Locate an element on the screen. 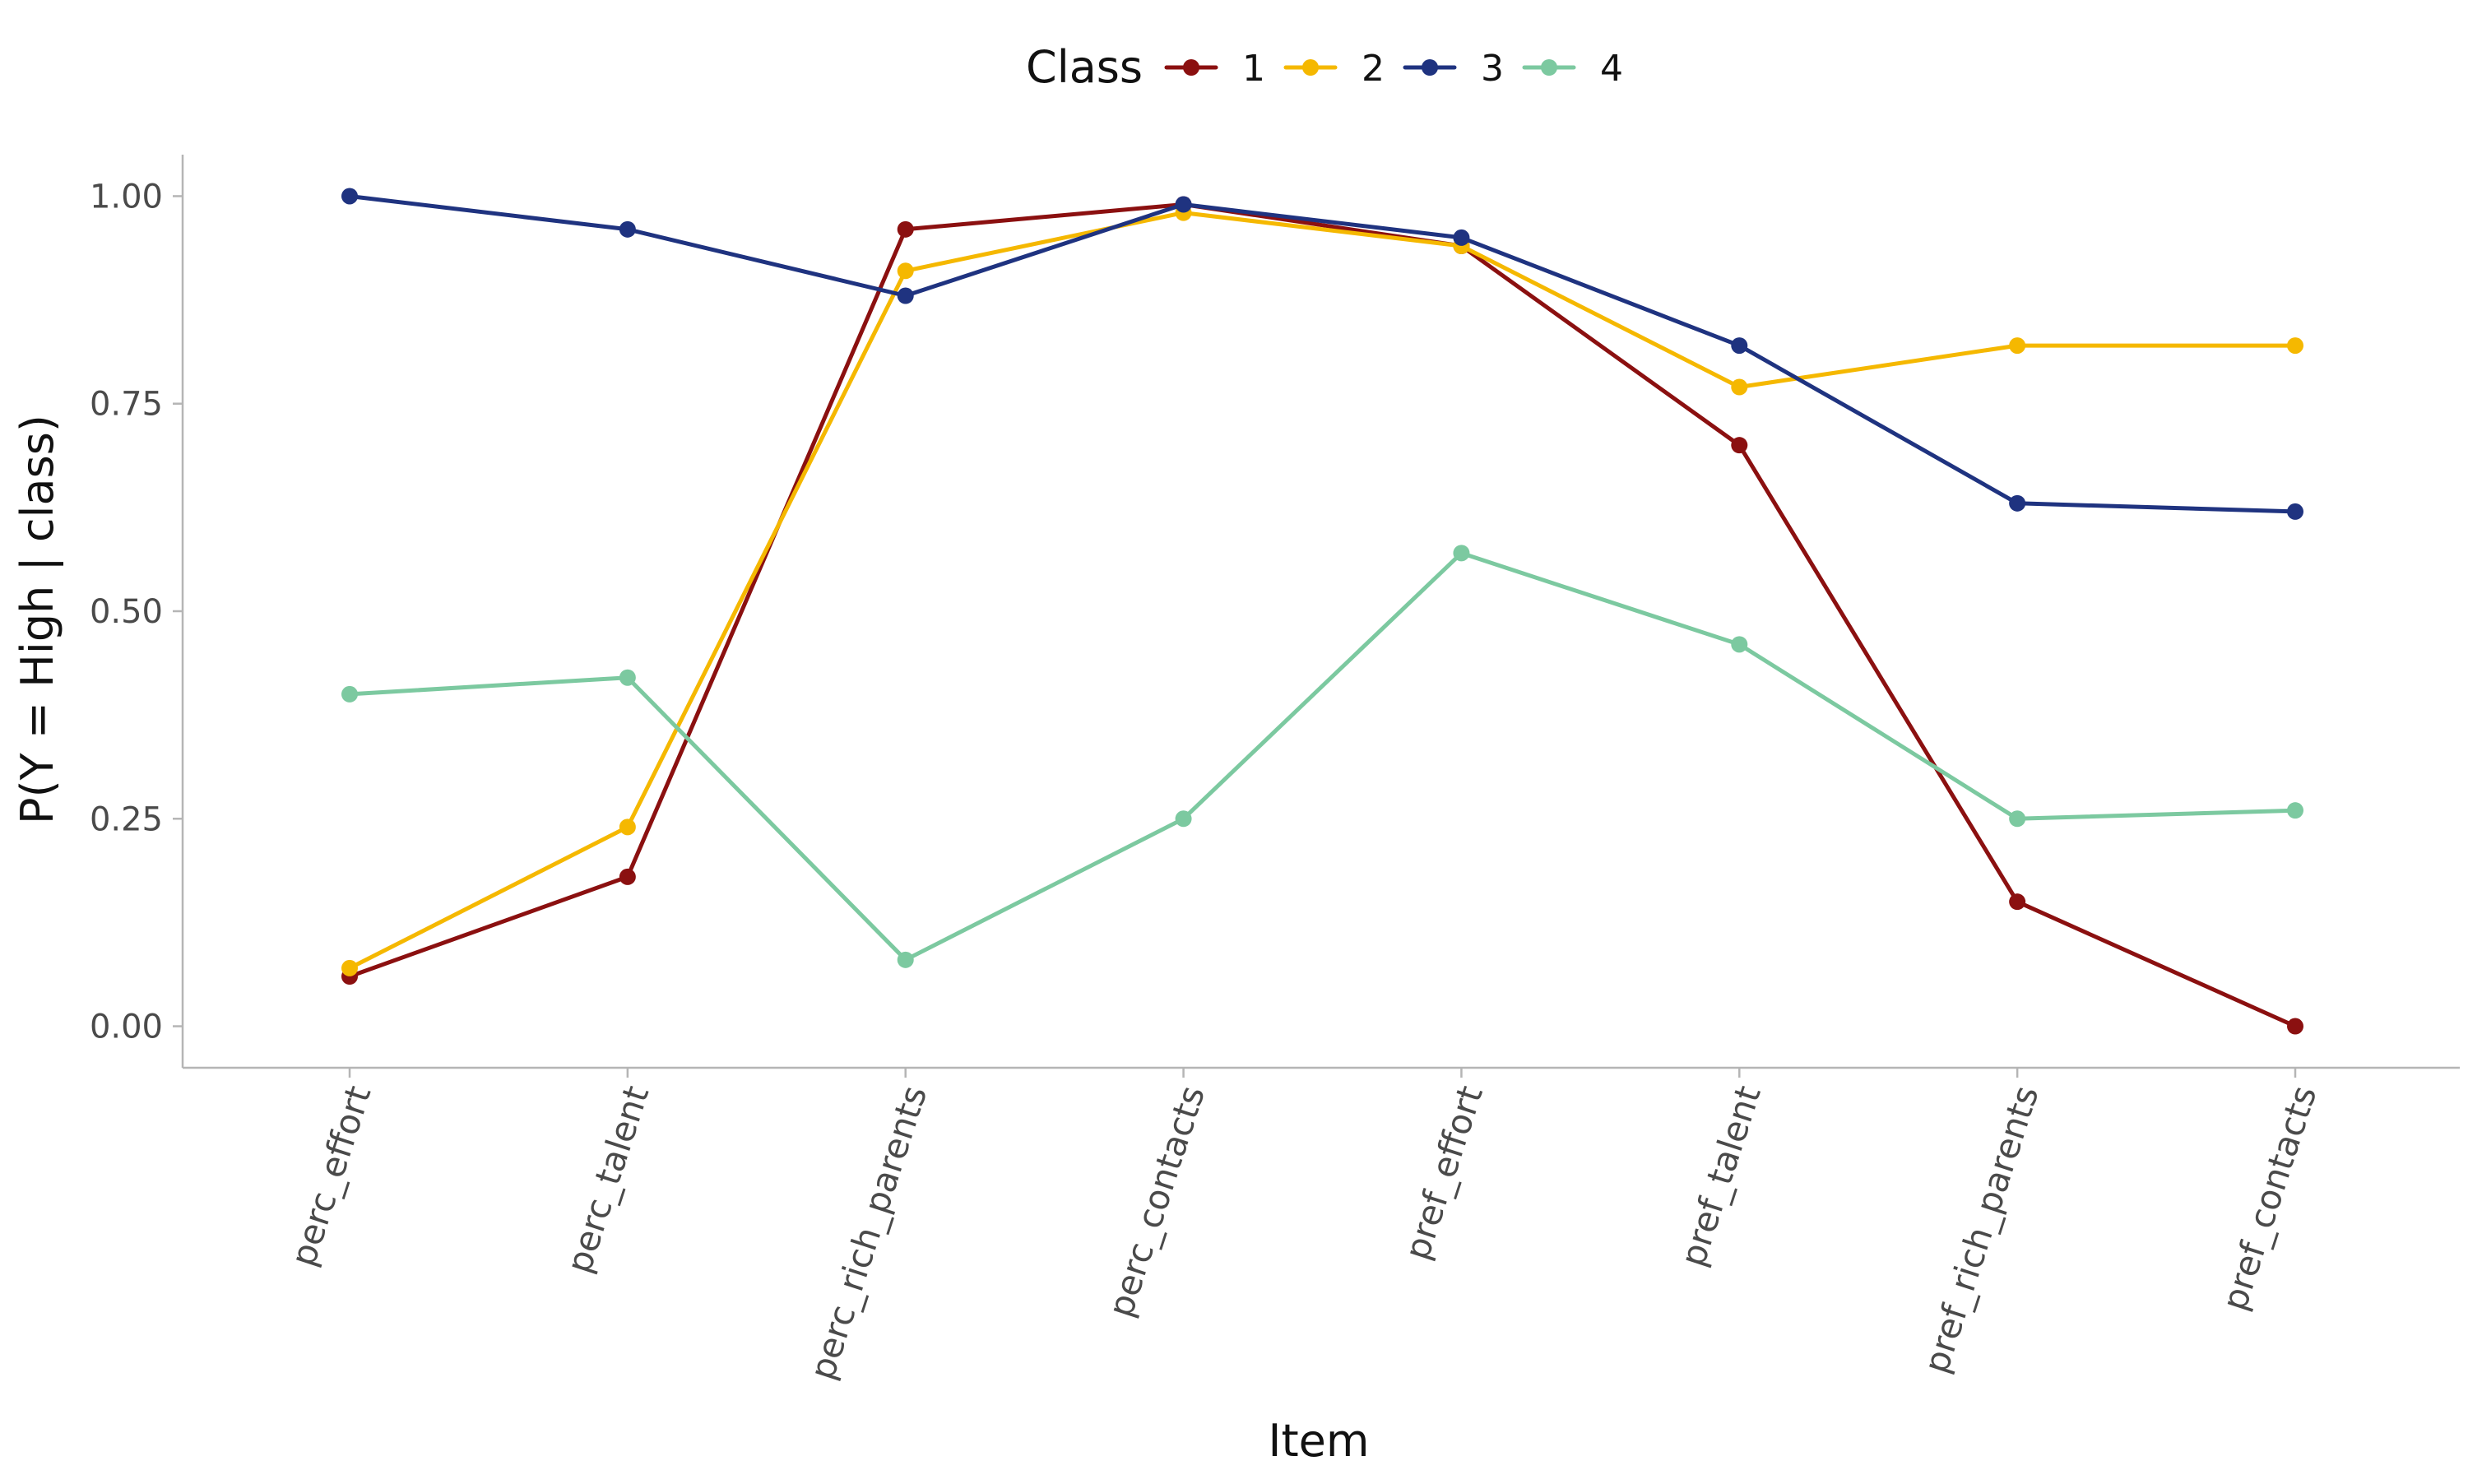 This screenshot has width=2468, height=1484. y-tick-label: 0.25 is located at coordinates (126, 819).